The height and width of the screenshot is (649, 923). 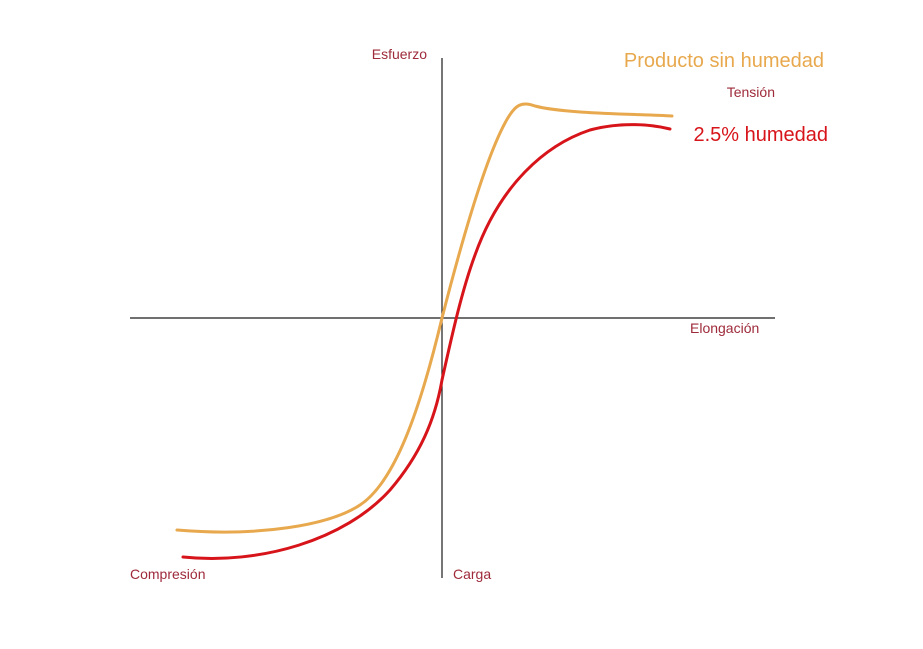 What do you see at coordinates (399, 54) in the screenshot?
I see `stress-axis-label: Esfuerzo` at bounding box center [399, 54].